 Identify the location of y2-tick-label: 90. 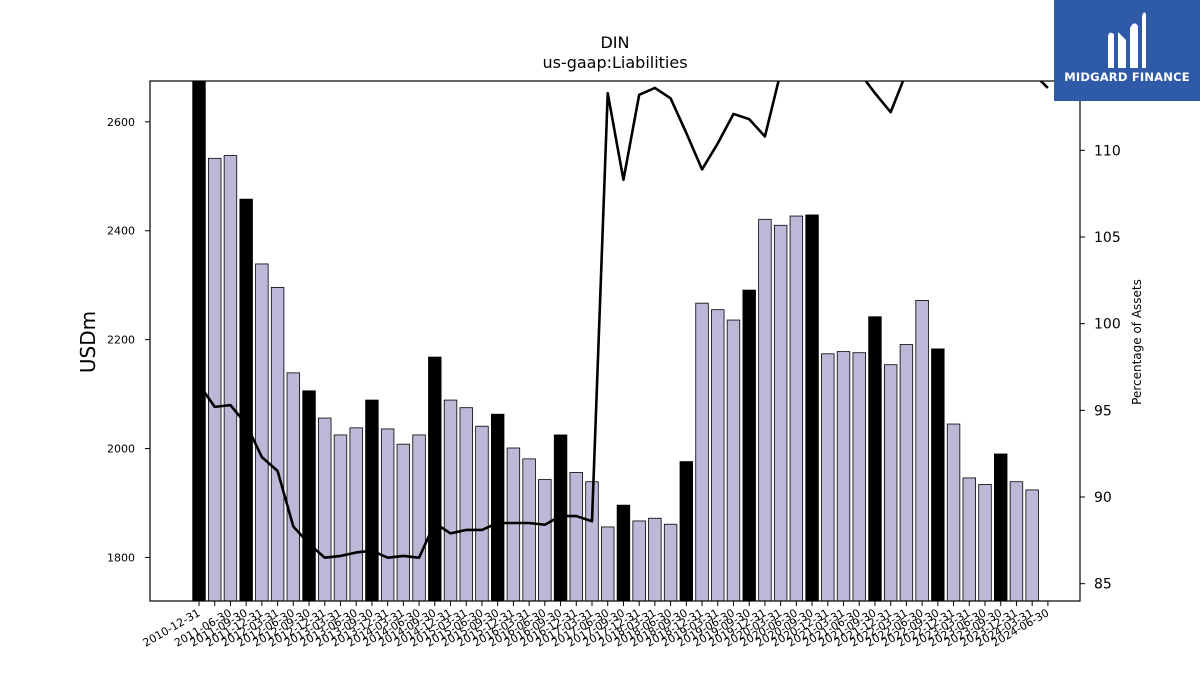
(1103, 498).